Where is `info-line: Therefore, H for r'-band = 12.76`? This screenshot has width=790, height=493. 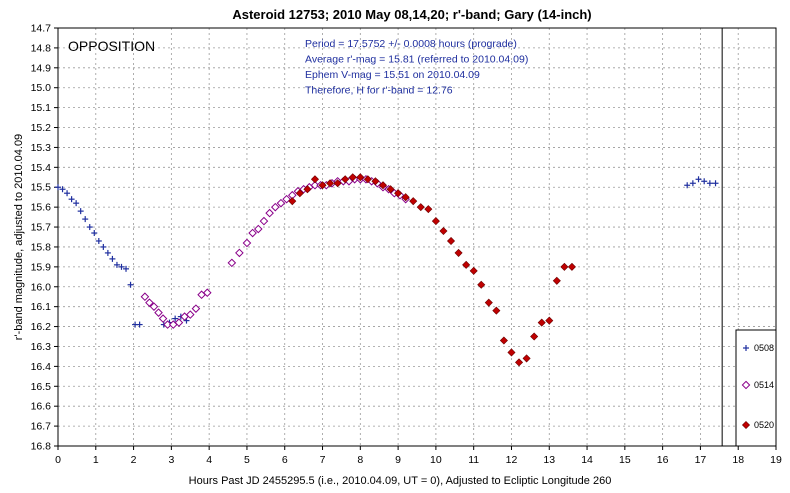
info-line: Therefore, H for r'-band = 12.76 is located at coordinates (379, 91).